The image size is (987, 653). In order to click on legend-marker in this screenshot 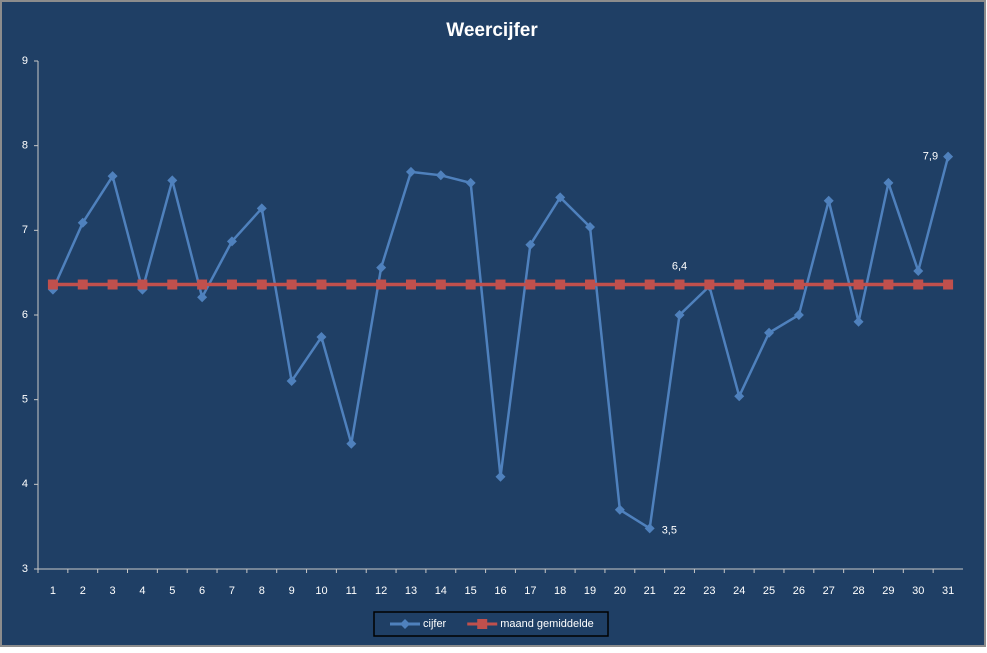, I will do `click(405, 624)`.